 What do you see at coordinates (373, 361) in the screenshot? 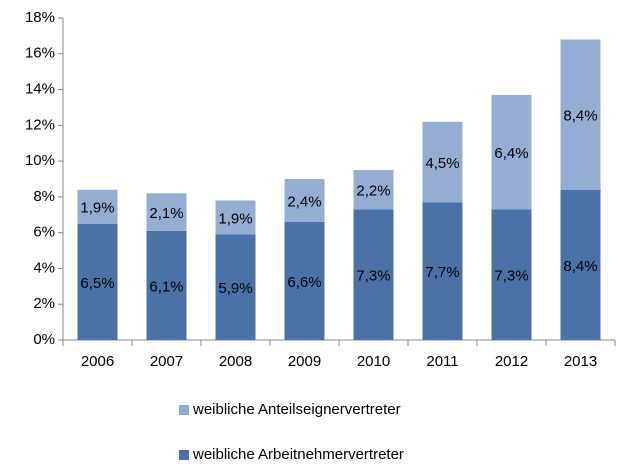
I see `x-tick-label: 2010` at bounding box center [373, 361].